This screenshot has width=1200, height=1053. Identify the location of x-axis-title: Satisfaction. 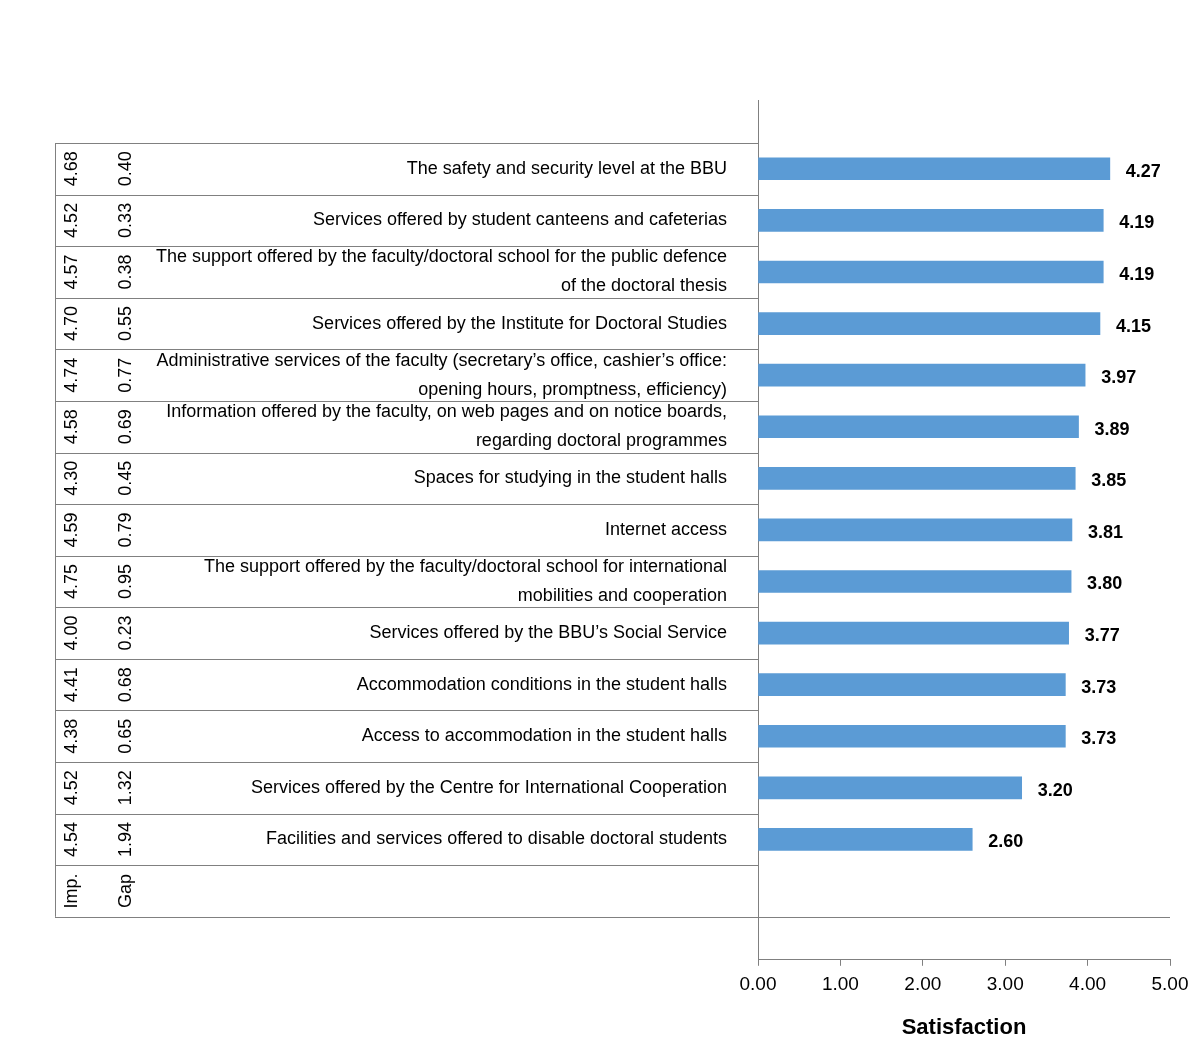
(964, 1026).